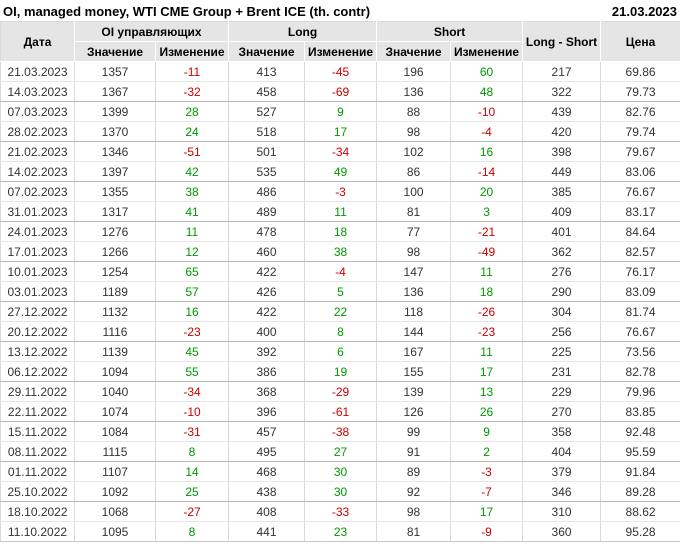 The image size is (680, 548). I want to click on cell-oi-change: 55, so click(192, 371).